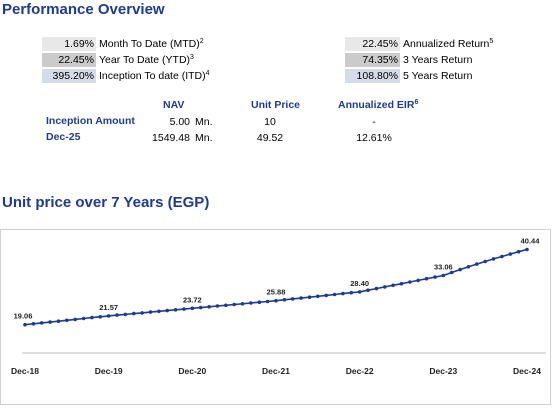  Describe the element at coordinates (270, 122) in the screenshot. I see `unit-price-value: 10` at that location.